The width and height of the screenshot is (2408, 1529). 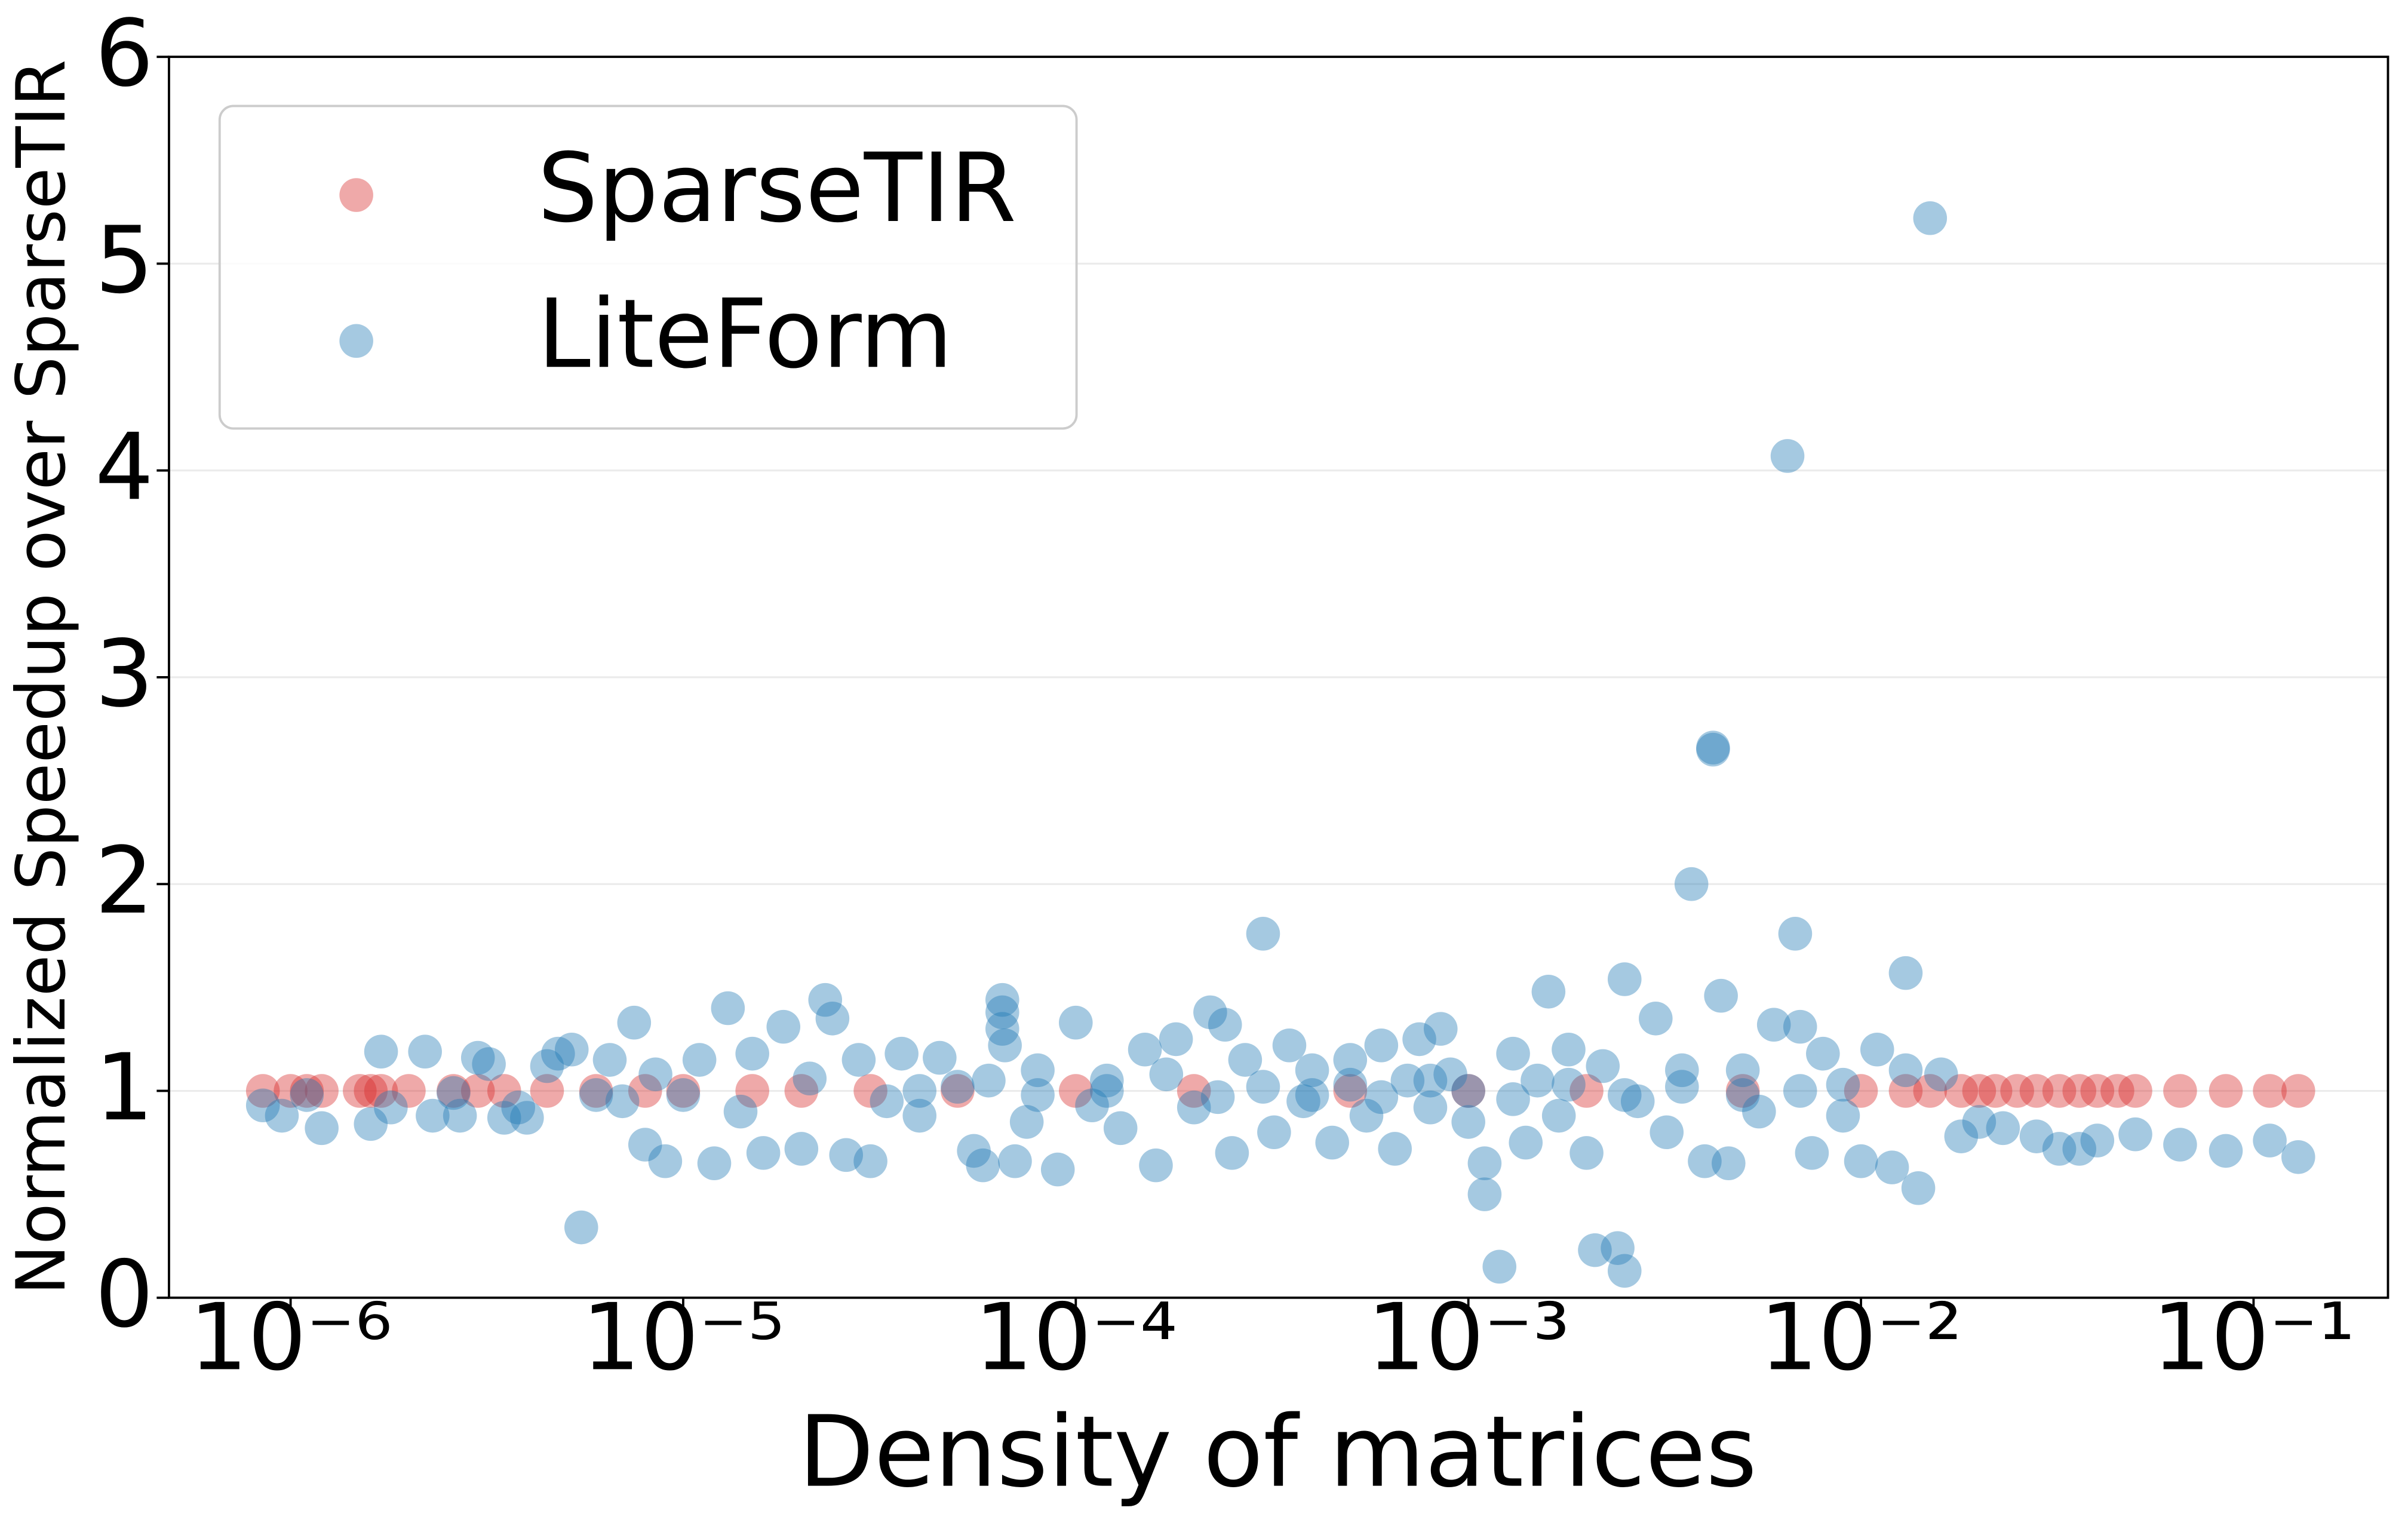 What do you see at coordinates (124, 1294) in the screenshot?
I see `y-tick-label: 0` at bounding box center [124, 1294].